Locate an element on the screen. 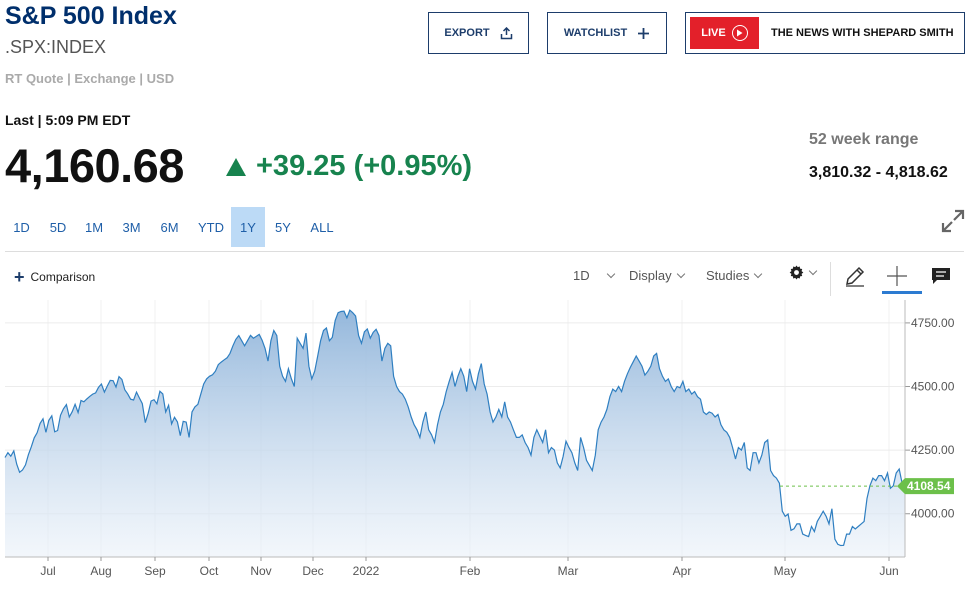 The width and height of the screenshot is (974, 591). divider is located at coordinates (484, 251).